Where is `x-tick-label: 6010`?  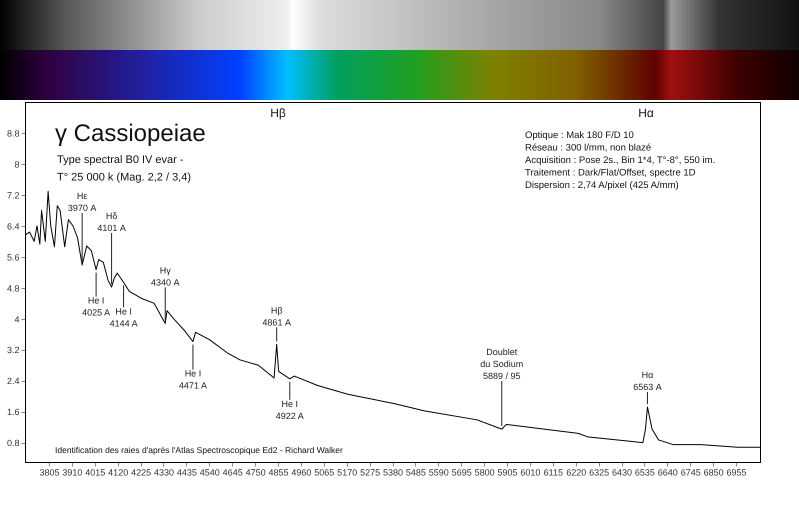 x-tick-label: 6010 is located at coordinates (530, 473).